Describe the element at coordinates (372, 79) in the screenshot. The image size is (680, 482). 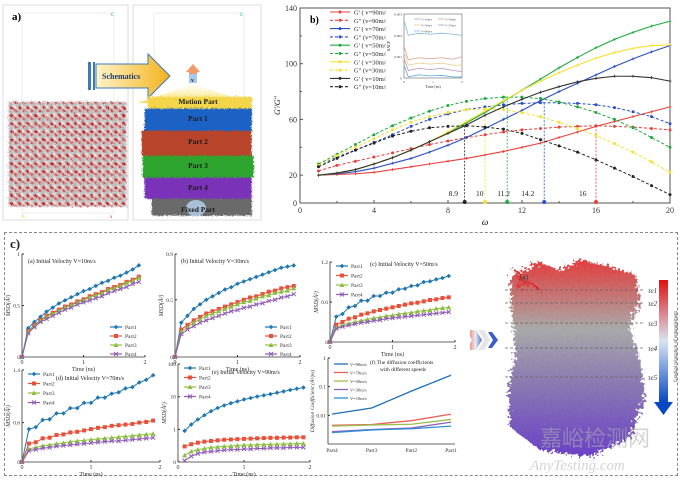
I see `legend-label: G' ( v=10m/s)` at that location.